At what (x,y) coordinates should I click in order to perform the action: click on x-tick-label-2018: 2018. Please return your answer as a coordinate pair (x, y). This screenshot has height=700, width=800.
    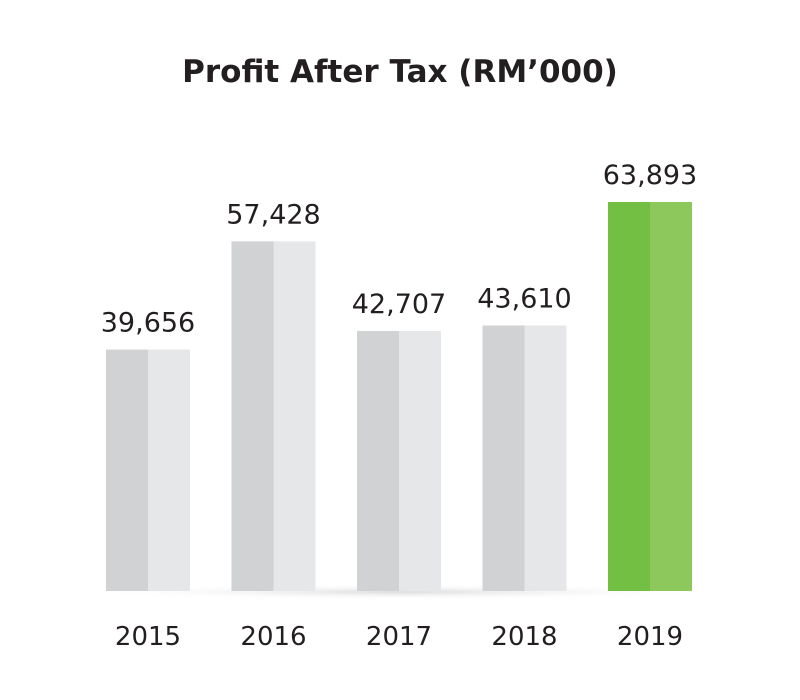
    Looking at the image, I should click on (524, 637).